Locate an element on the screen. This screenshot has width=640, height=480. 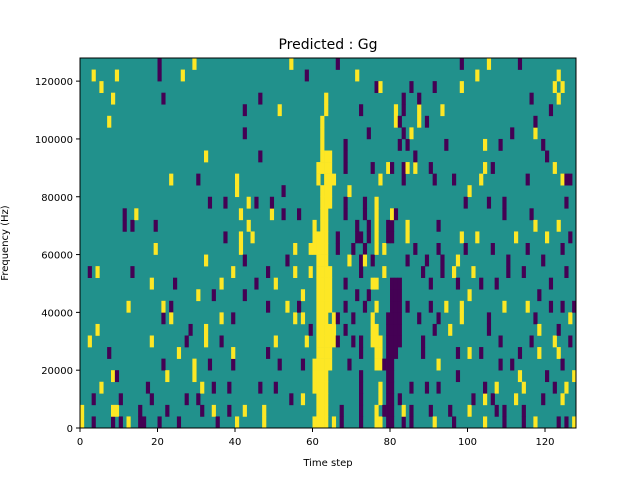
y-axis-label: Frequency (Hz) is located at coordinates (5, 243).